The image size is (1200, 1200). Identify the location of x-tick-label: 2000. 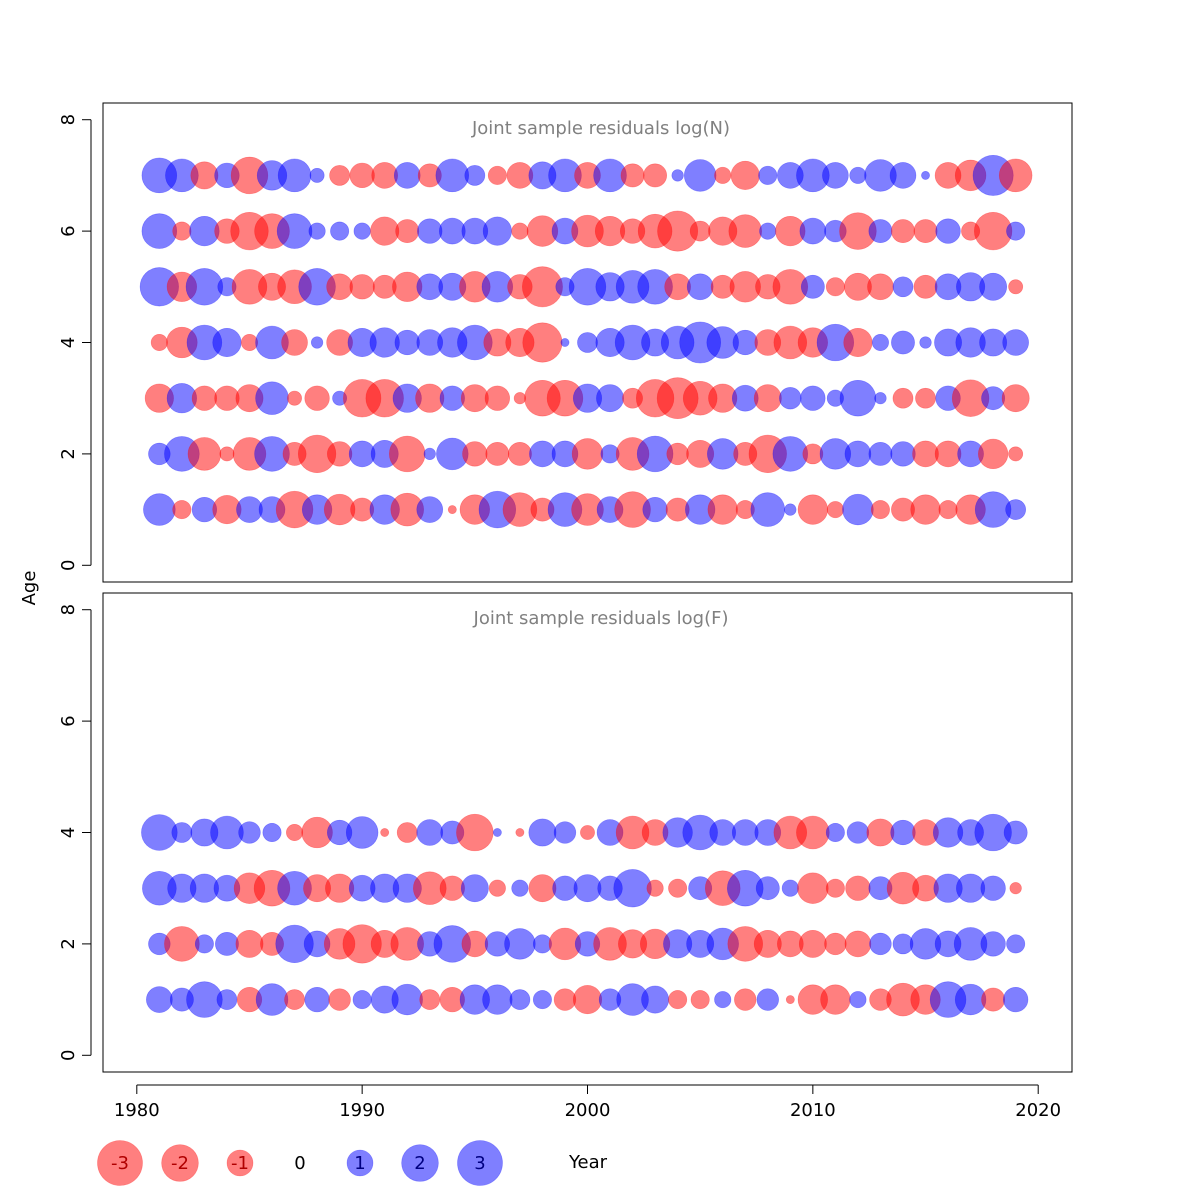
(588, 1110).